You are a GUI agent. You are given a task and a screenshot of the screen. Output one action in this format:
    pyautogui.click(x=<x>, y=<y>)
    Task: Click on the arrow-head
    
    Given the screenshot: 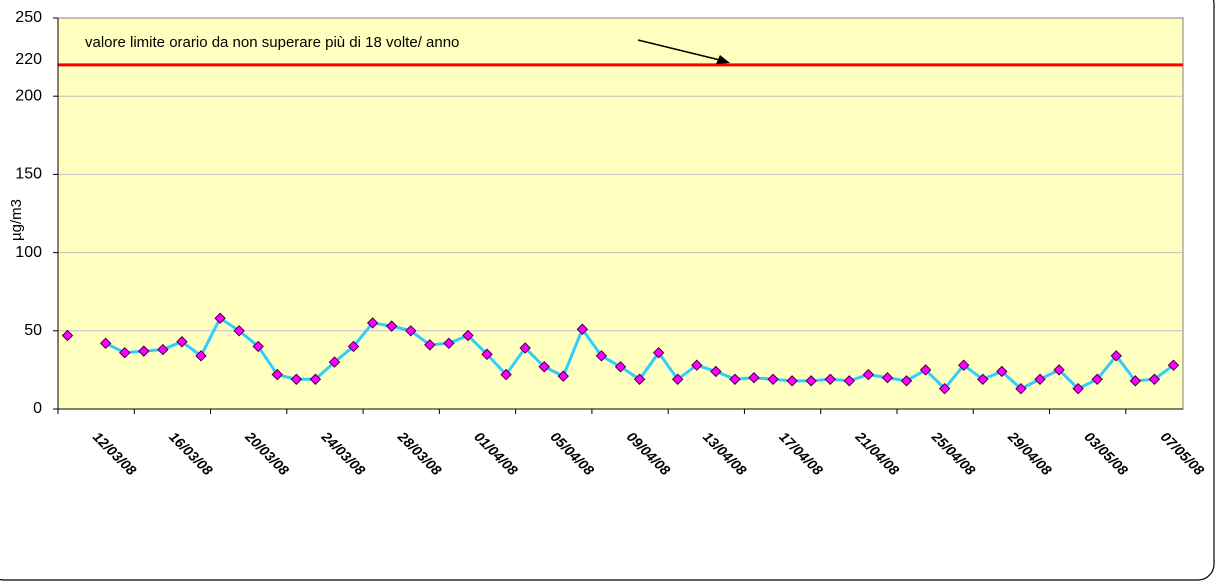 What is the action you would take?
    pyautogui.click(x=723, y=59)
    